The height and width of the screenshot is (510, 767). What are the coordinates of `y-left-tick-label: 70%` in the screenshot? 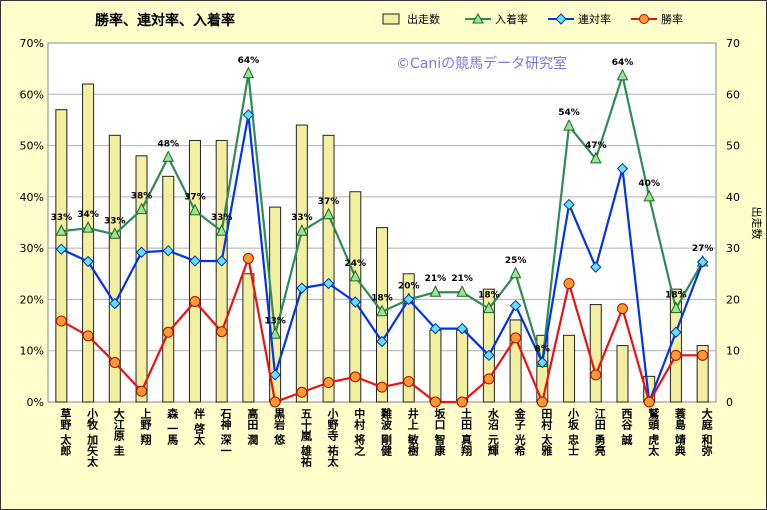 It's located at (32, 43).